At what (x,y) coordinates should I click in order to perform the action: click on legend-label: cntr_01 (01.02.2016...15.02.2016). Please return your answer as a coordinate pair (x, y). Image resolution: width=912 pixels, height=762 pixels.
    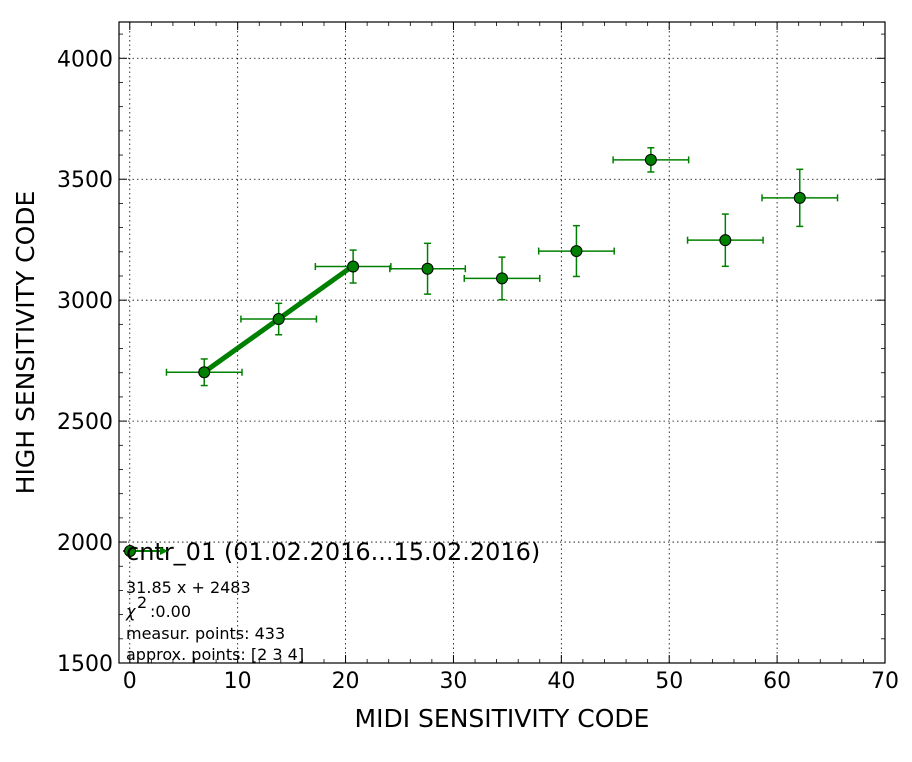
    Looking at the image, I should click on (333, 552).